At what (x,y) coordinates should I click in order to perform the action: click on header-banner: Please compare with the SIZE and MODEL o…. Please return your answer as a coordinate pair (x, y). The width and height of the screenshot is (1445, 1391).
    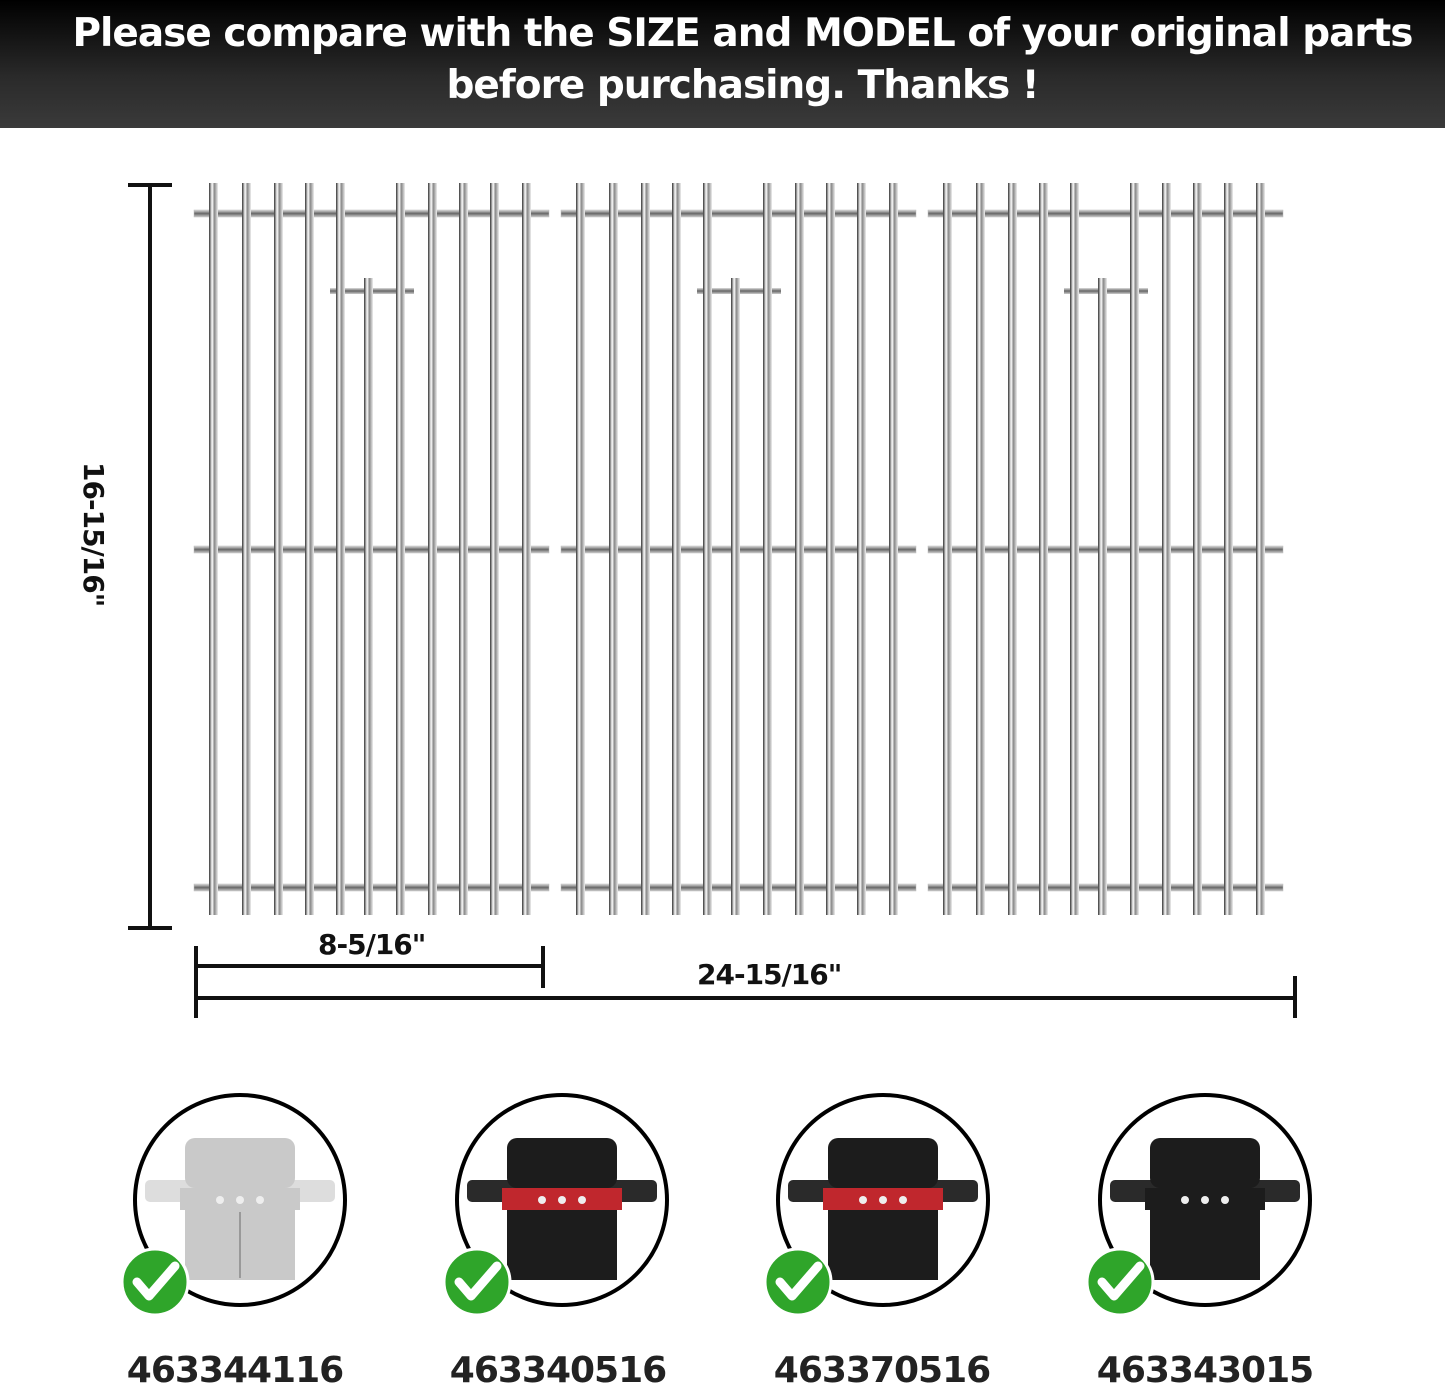
    Looking at the image, I should click on (722, 64).